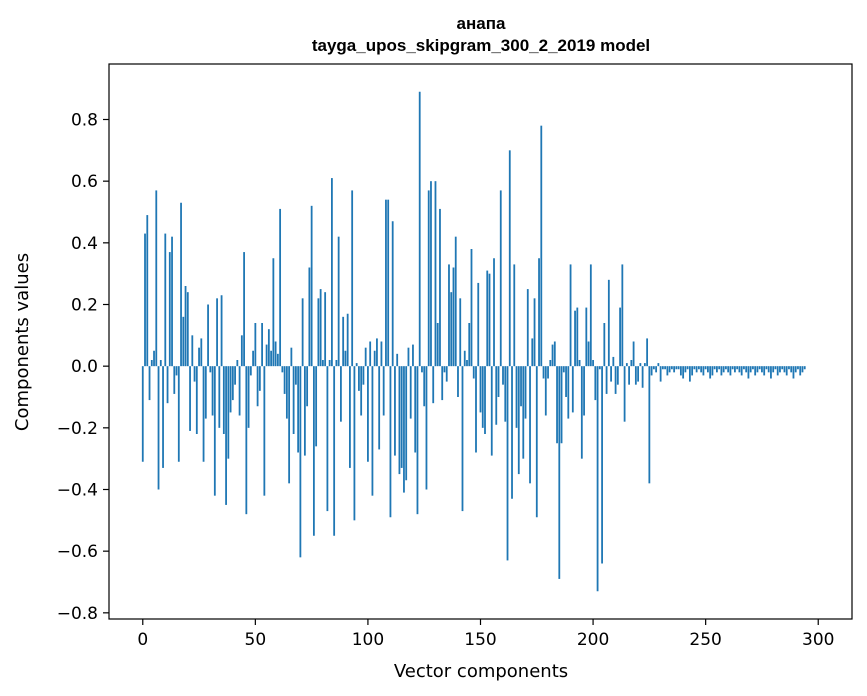  Describe the element at coordinates (77, 552) in the screenshot. I see `y-tick-label: −0.6` at that location.